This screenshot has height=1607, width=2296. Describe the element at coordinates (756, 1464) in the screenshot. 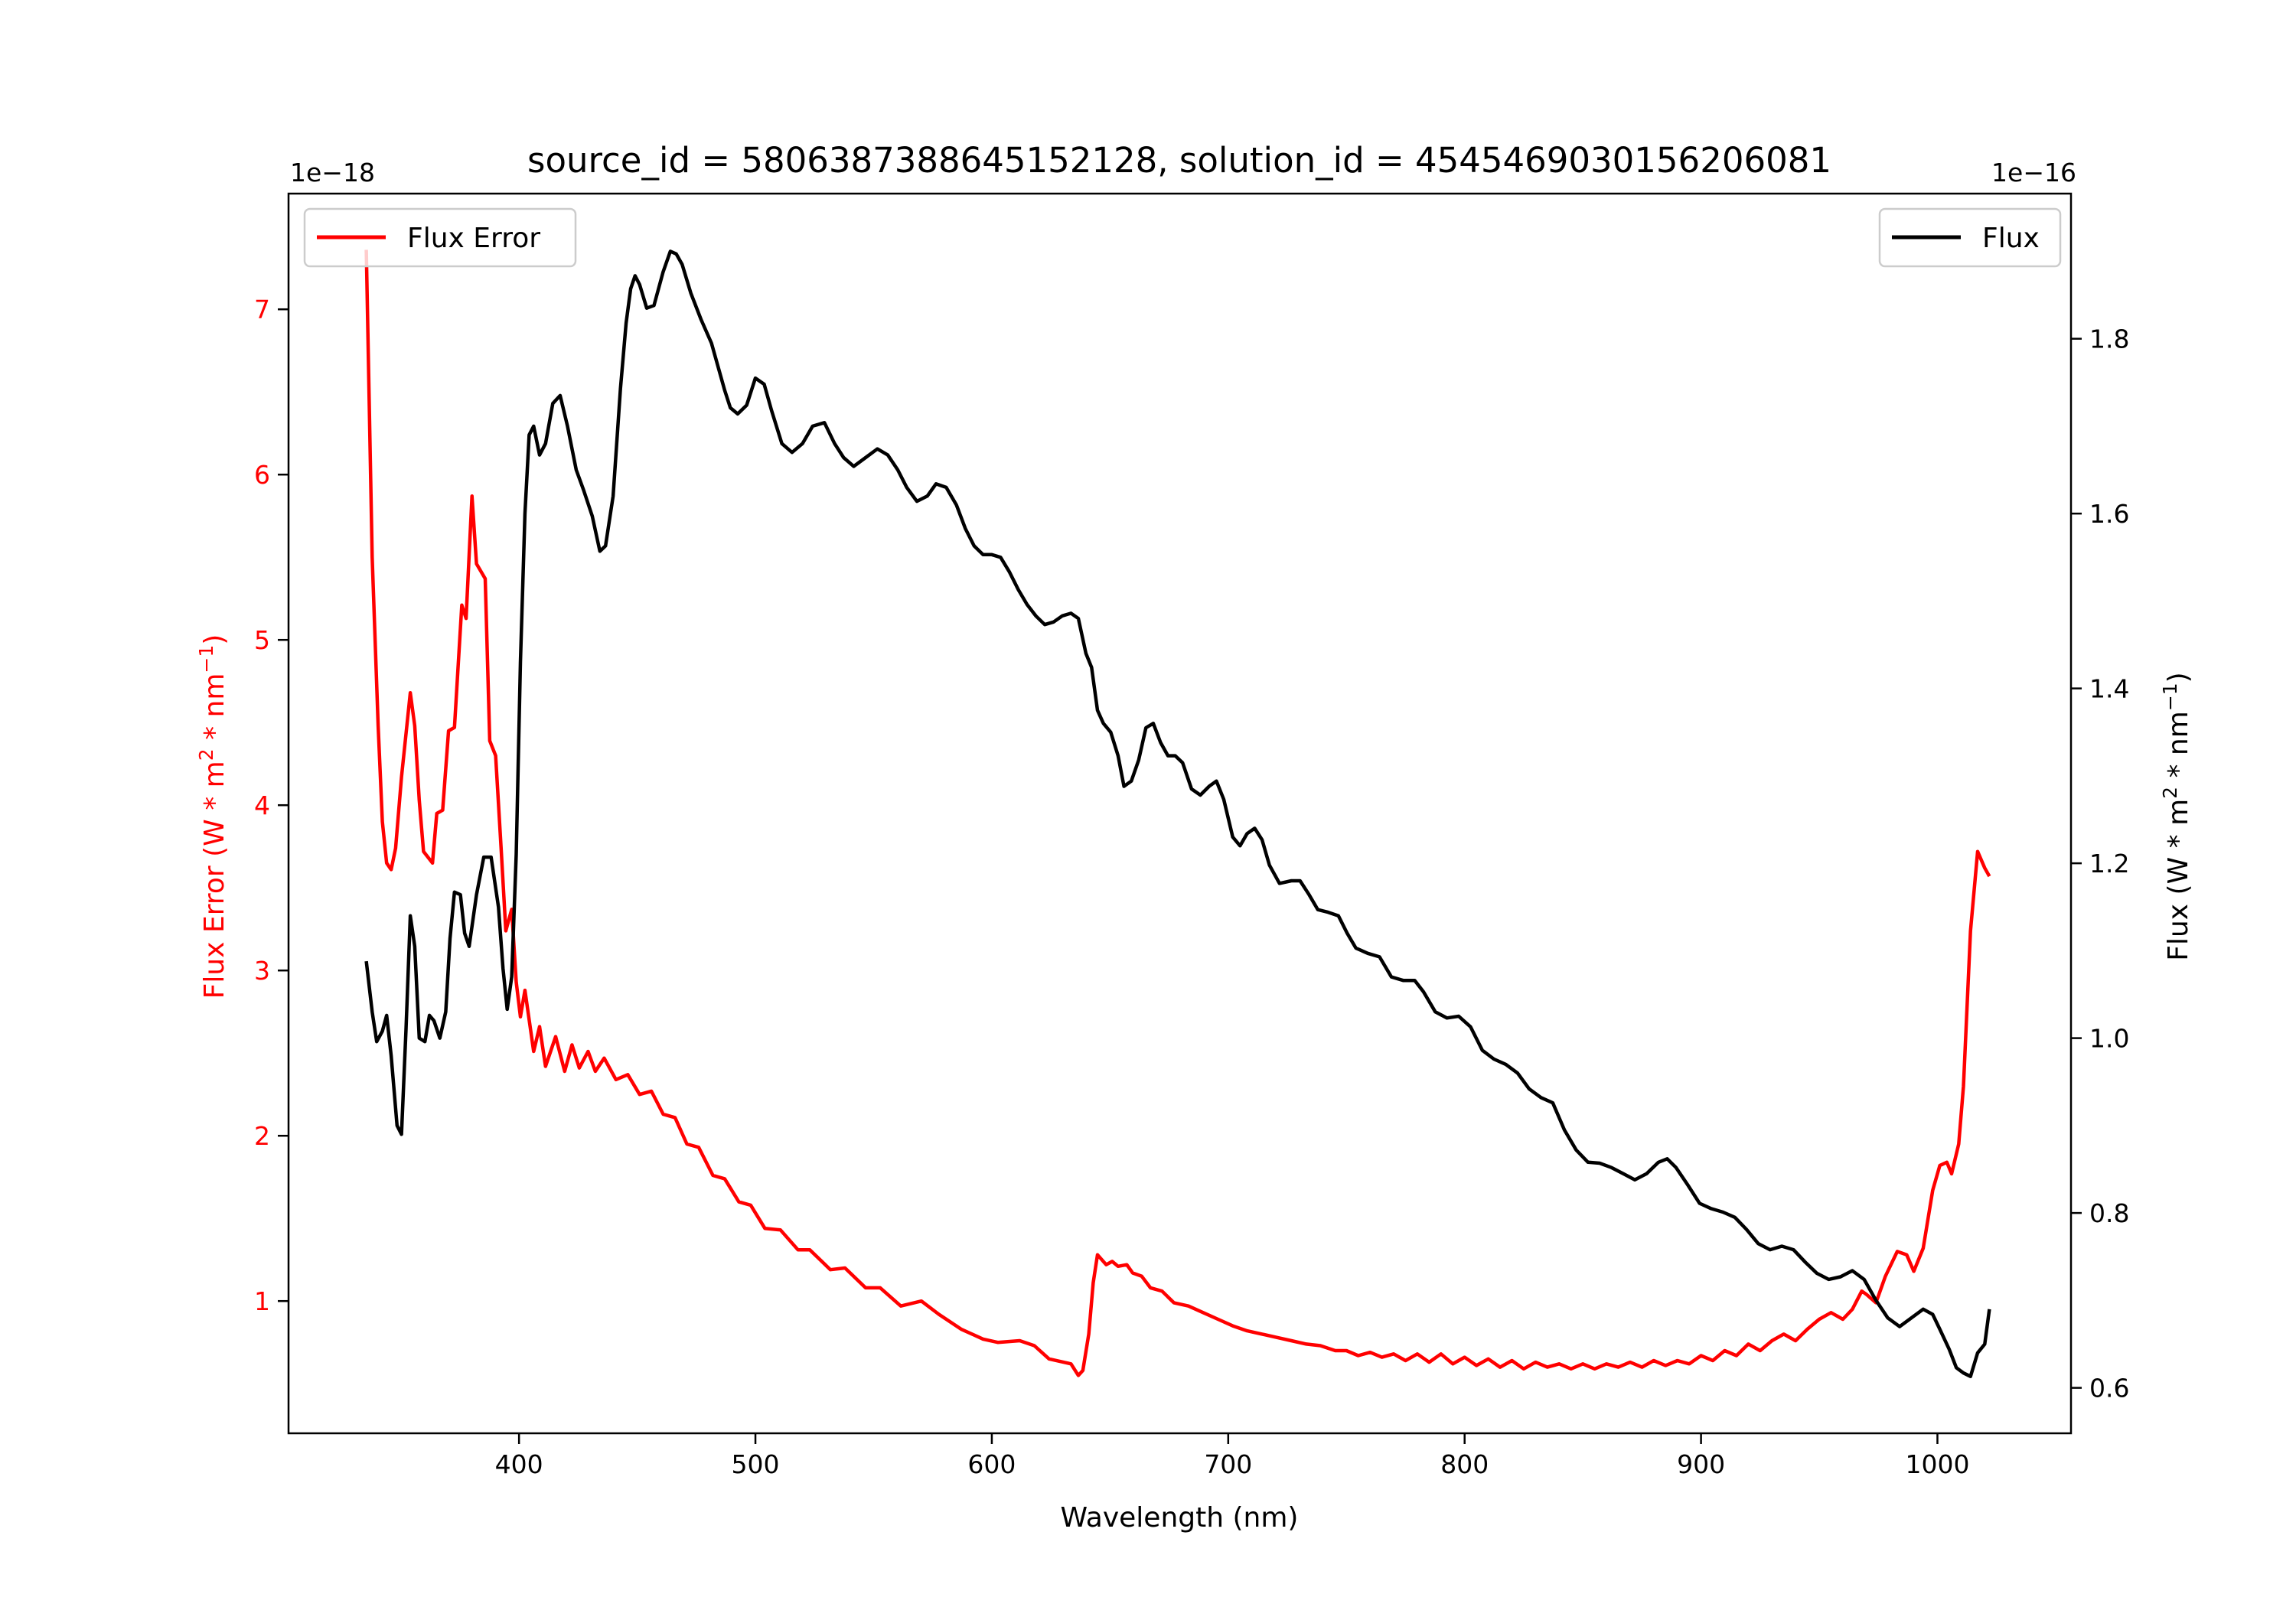

I see `x-tick-label: 500` at that location.